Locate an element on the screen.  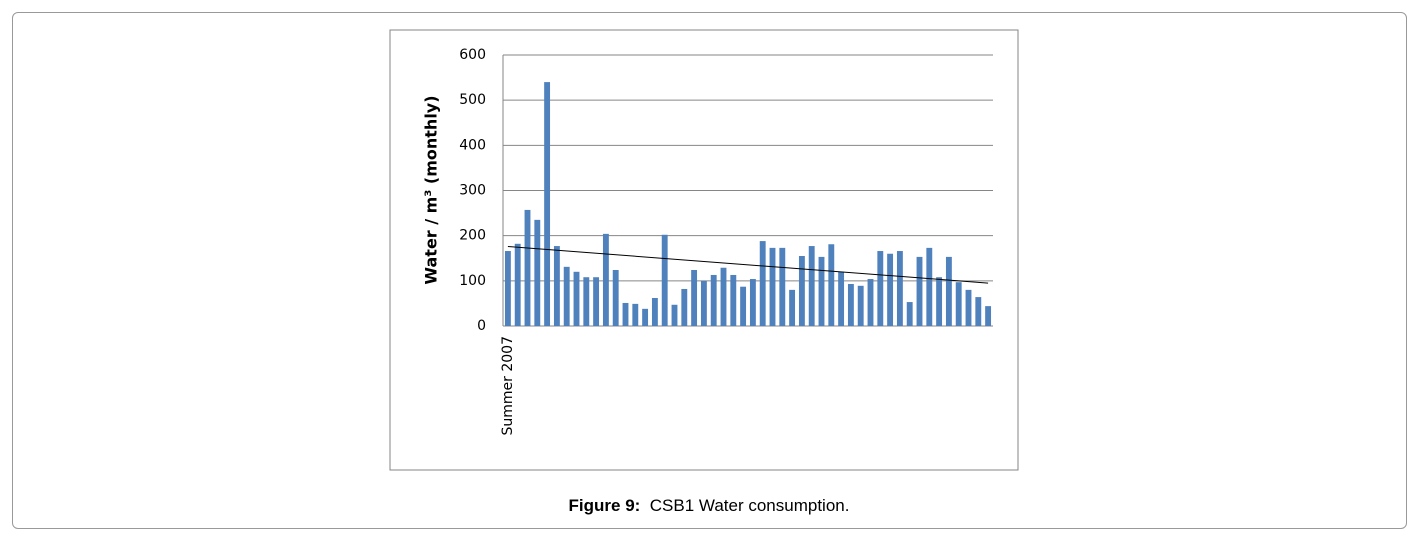
caption-text: CSB1 Water consumption. is located at coordinates (749, 505).